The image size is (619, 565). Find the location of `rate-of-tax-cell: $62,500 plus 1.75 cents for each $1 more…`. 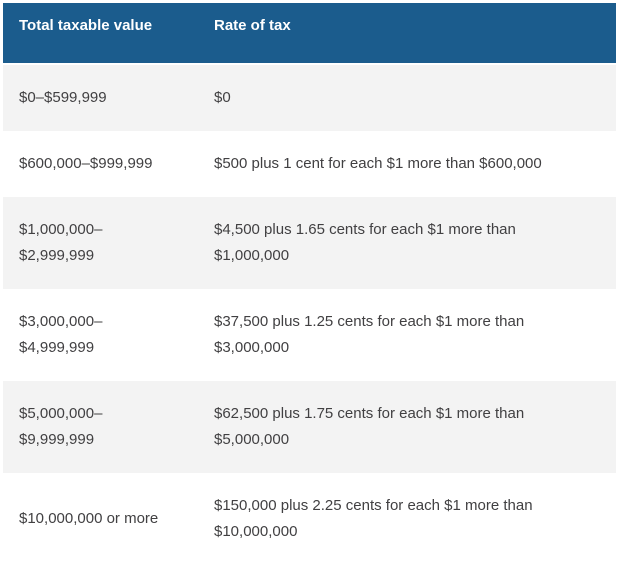

rate-of-tax-cell: $62,500 plus 1.75 cents for each $1 more… is located at coordinates (369, 426).